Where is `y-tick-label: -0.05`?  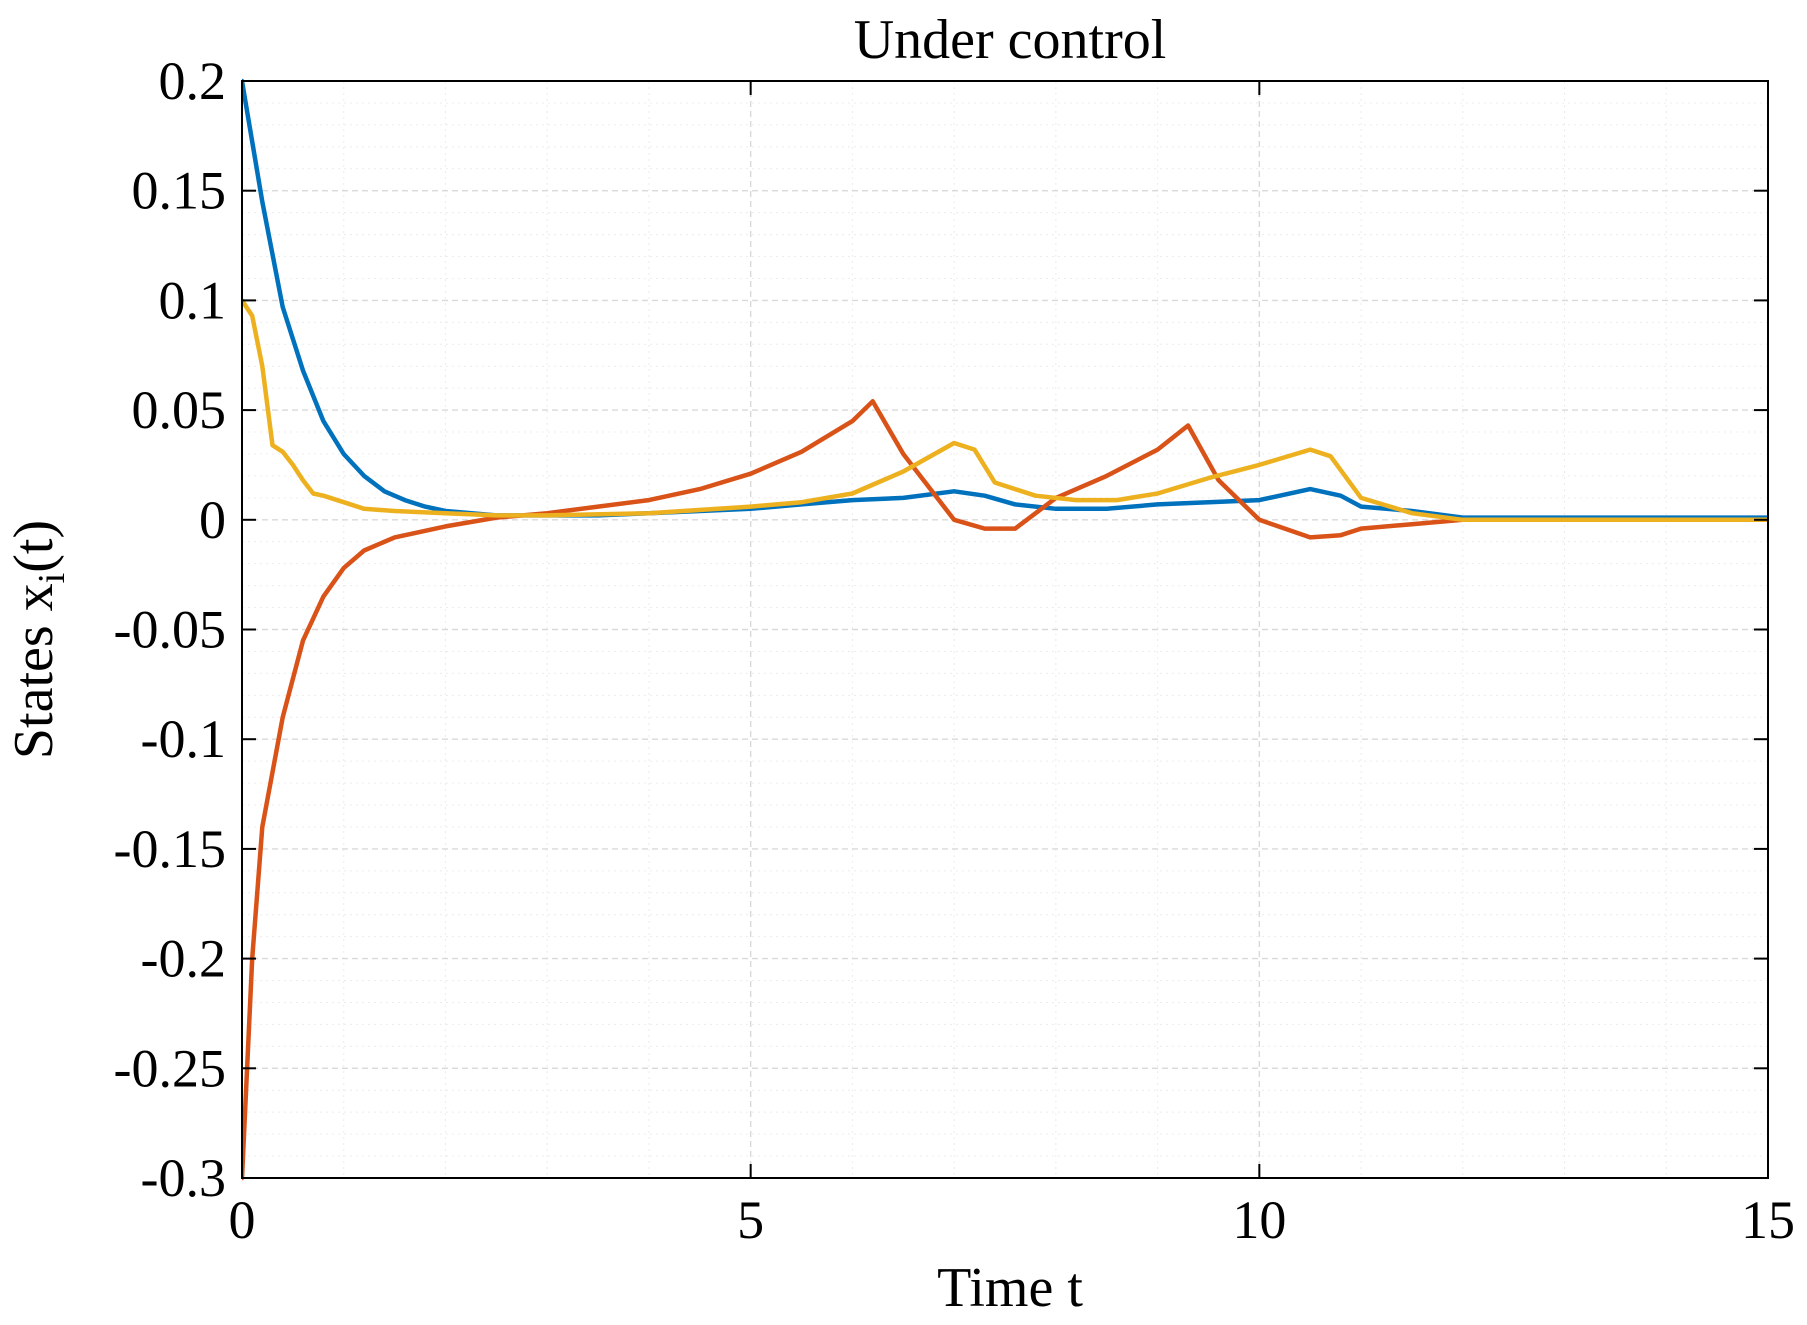
y-tick-label: -0.05 is located at coordinates (170, 630).